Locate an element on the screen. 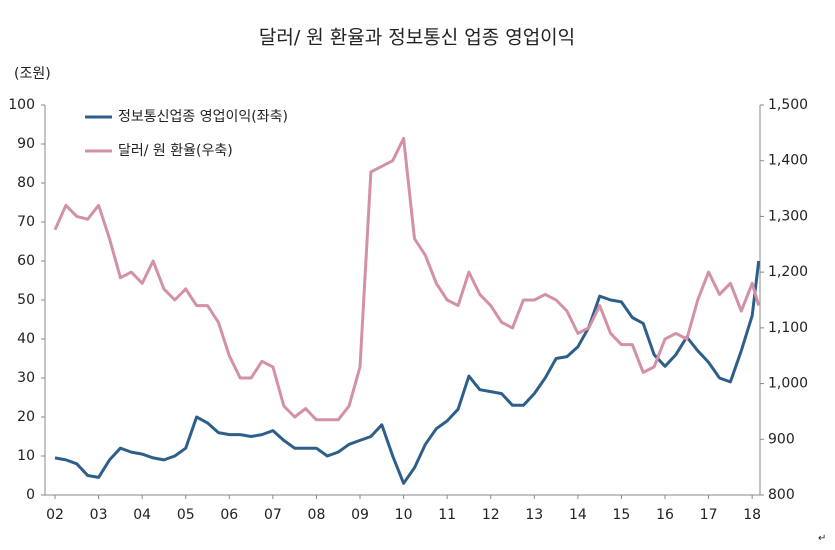  y-tick-label: 10 is located at coordinates (26, 456).